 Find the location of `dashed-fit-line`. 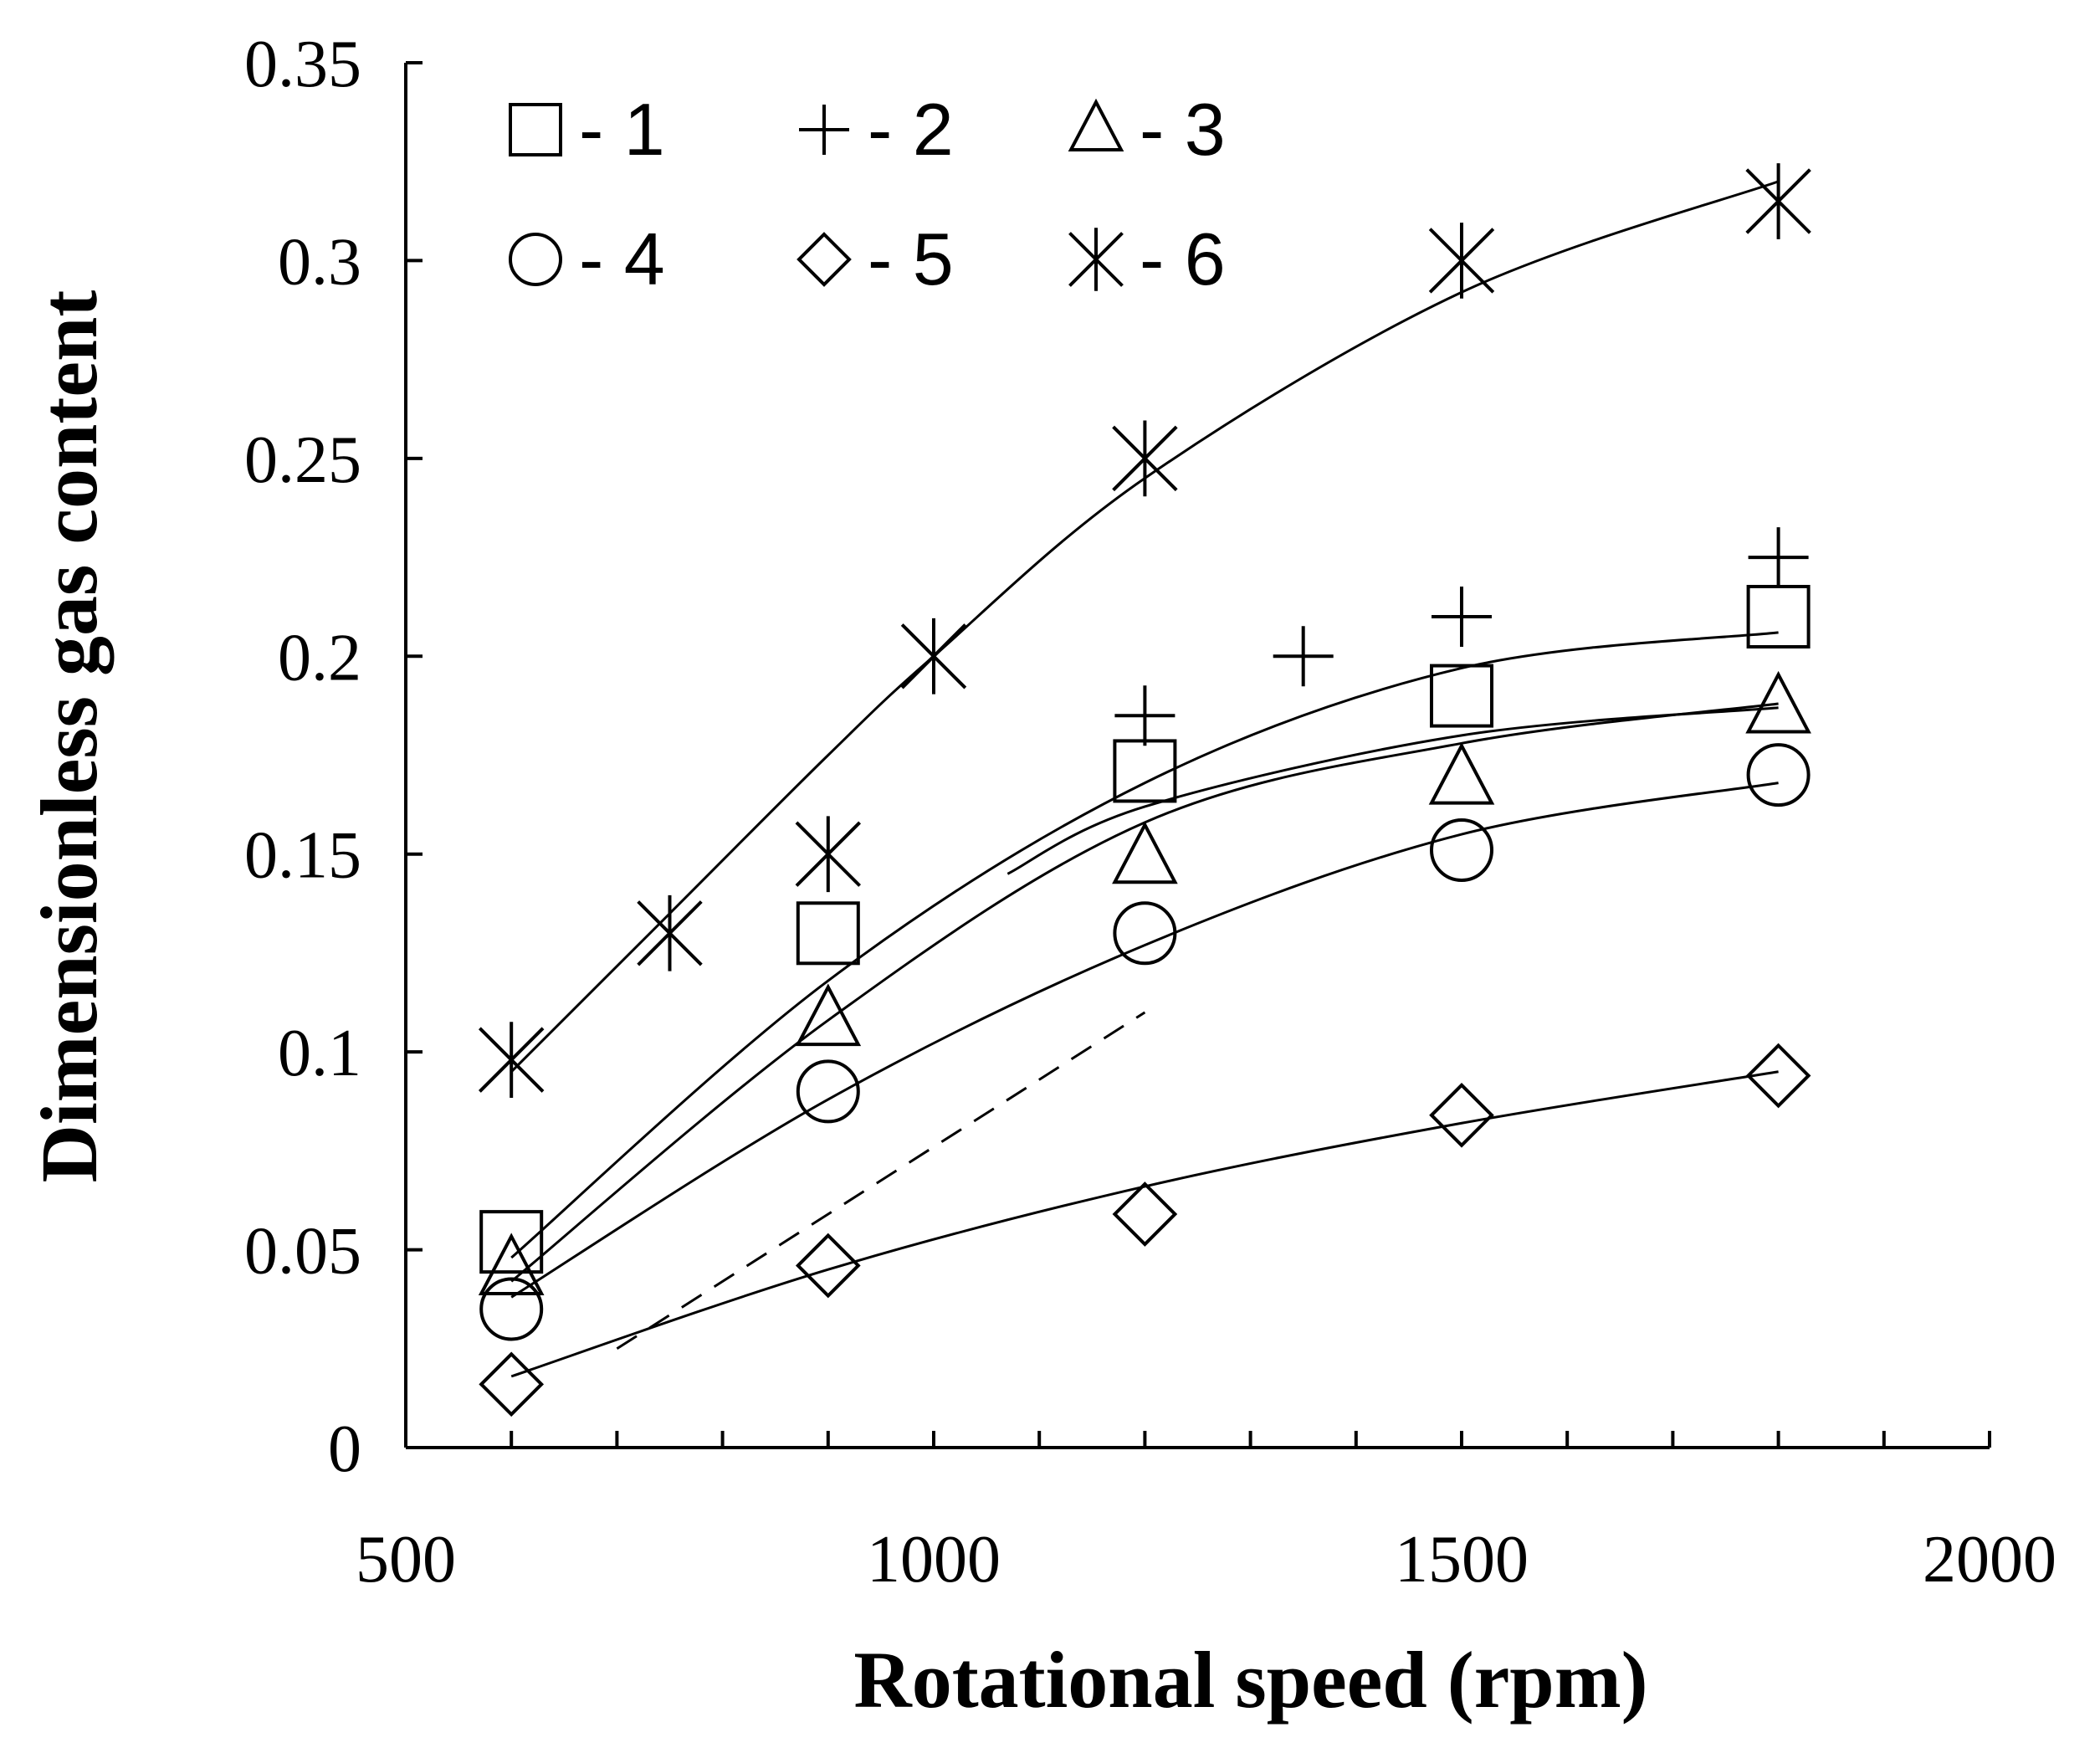

dashed-fit-line is located at coordinates (881, 1181).